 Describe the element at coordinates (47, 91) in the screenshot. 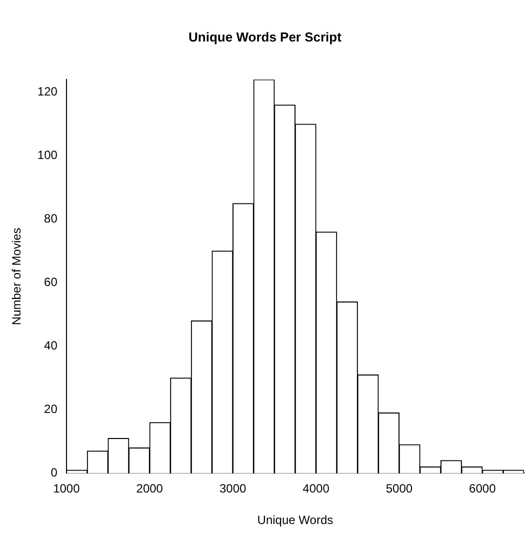

I see `y-tick-label: 120` at that location.